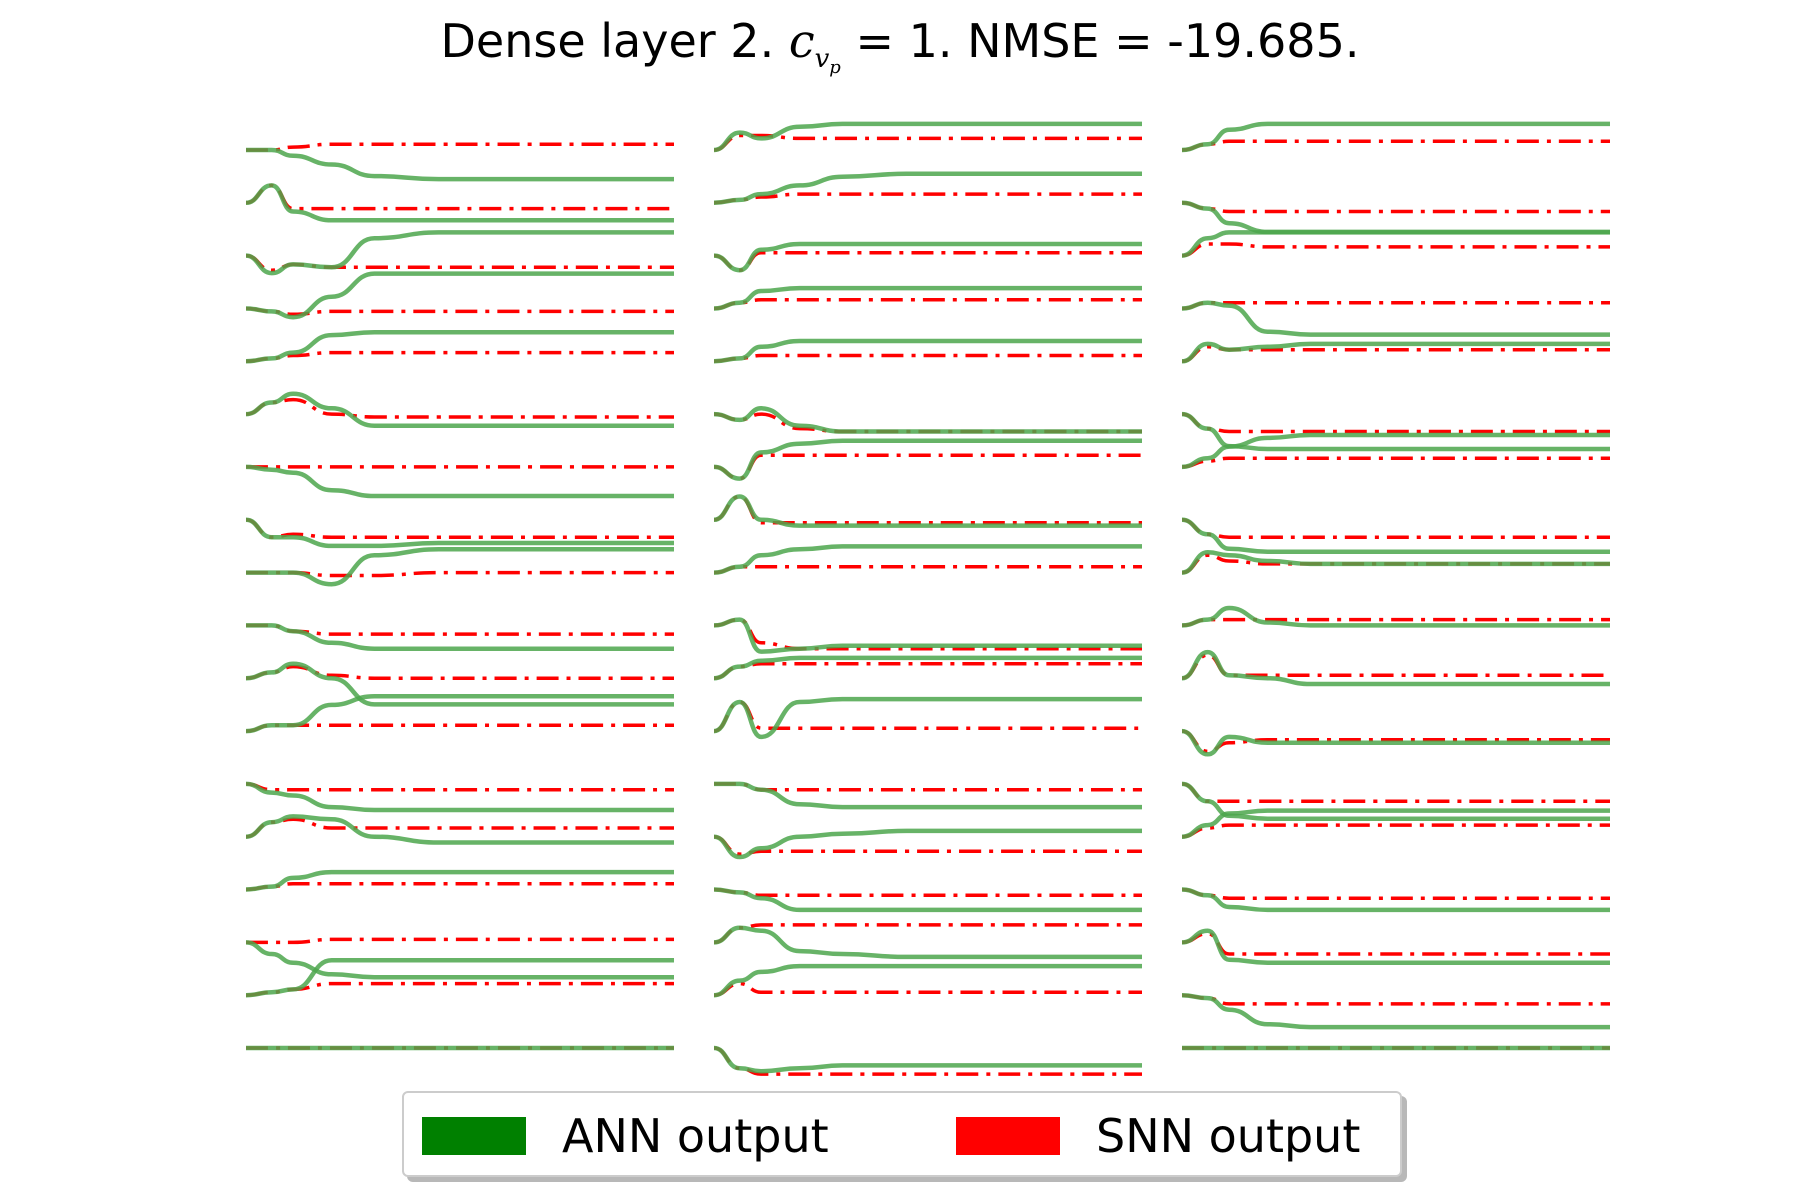  Describe the element at coordinates (801, 41) in the screenshot. I see `title-symbol-main: c` at that location.